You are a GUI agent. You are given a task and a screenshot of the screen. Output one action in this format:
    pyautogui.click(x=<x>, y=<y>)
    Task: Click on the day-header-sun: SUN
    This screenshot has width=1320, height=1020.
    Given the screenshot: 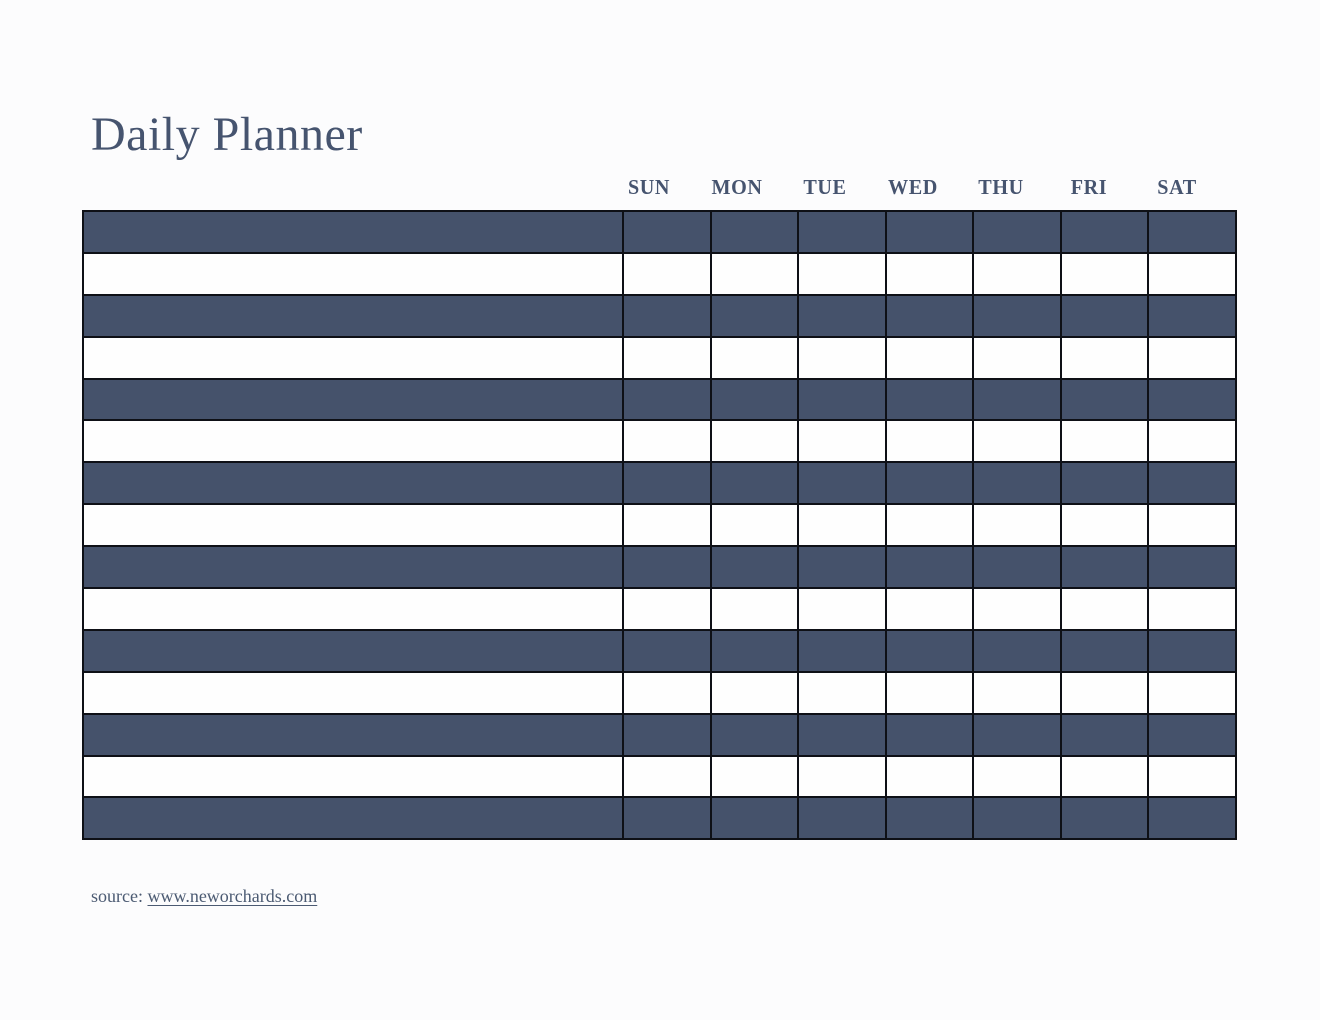 What is the action you would take?
    pyautogui.click(x=649, y=187)
    